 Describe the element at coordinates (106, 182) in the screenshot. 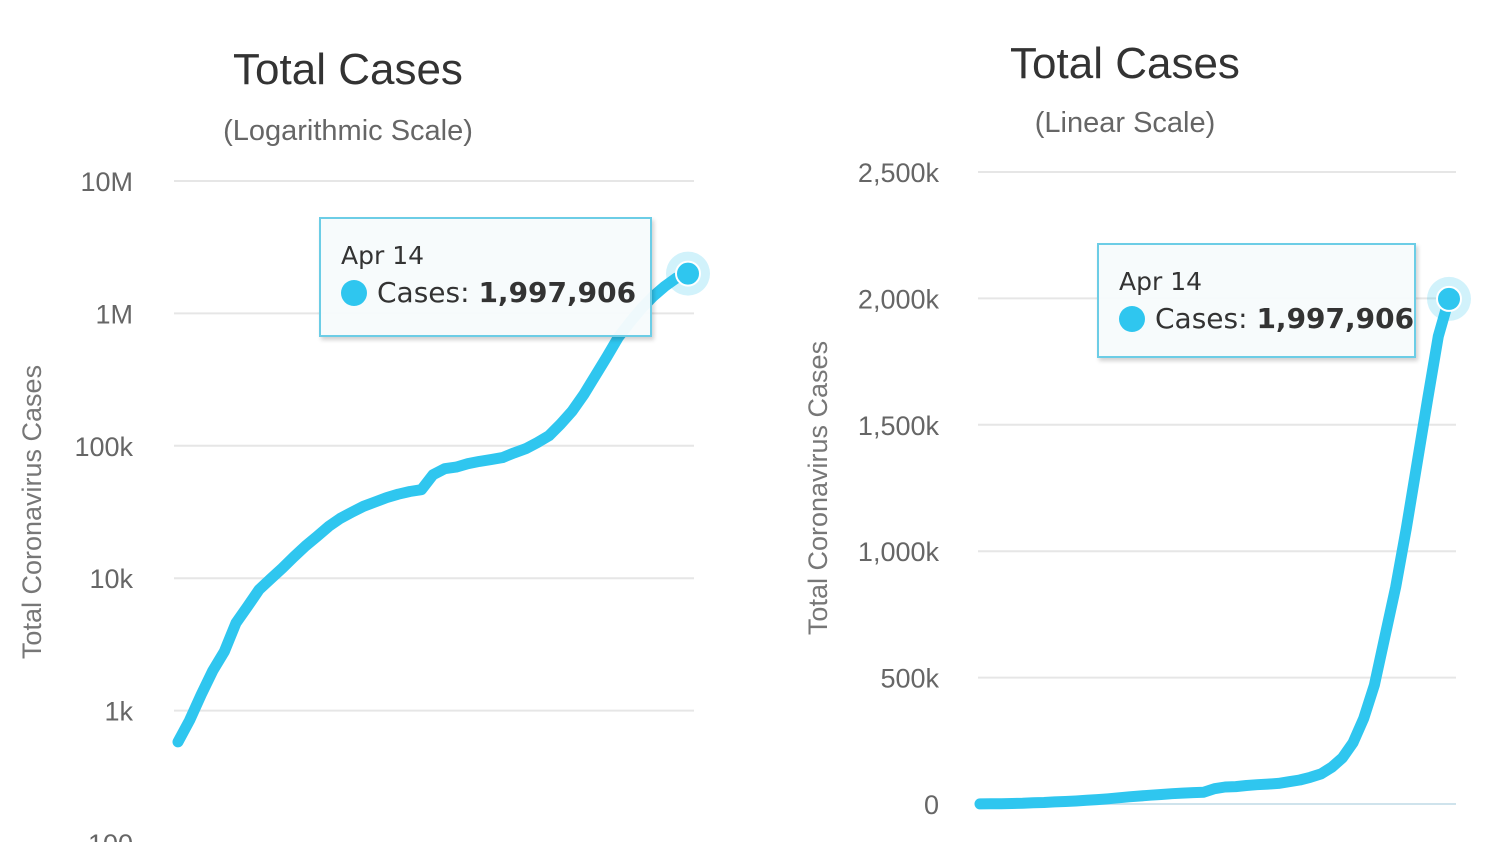

I see `y-tick-label: 10M` at that location.